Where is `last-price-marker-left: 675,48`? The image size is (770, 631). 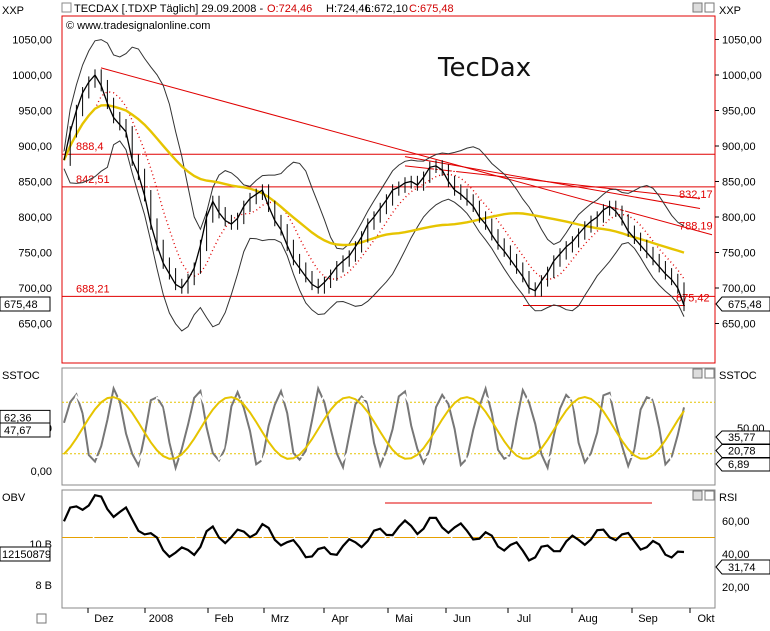 last-price-marker-left: 675,48 is located at coordinates (25, 304).